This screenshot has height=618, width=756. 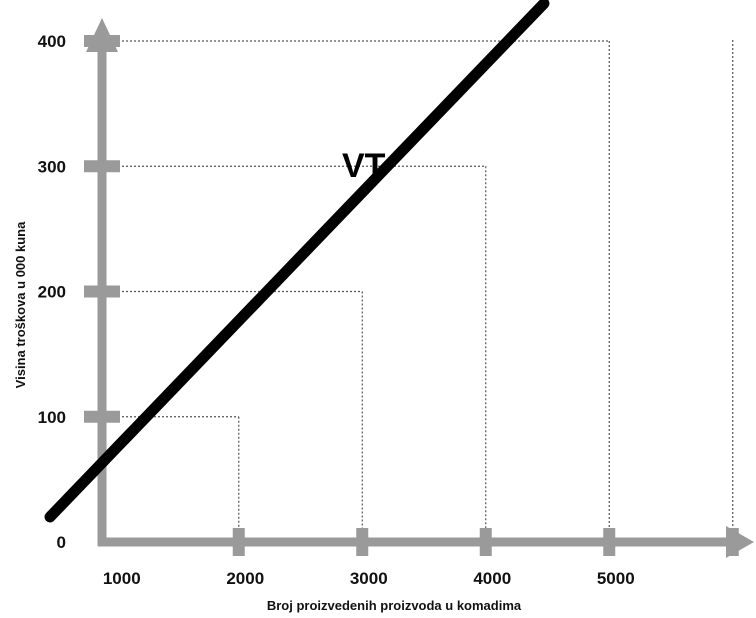 What do you see at coordinates (616, 578) in the screenshot?
I see `x-tick-label-5000: 5000` at bounding box center [616, 578].